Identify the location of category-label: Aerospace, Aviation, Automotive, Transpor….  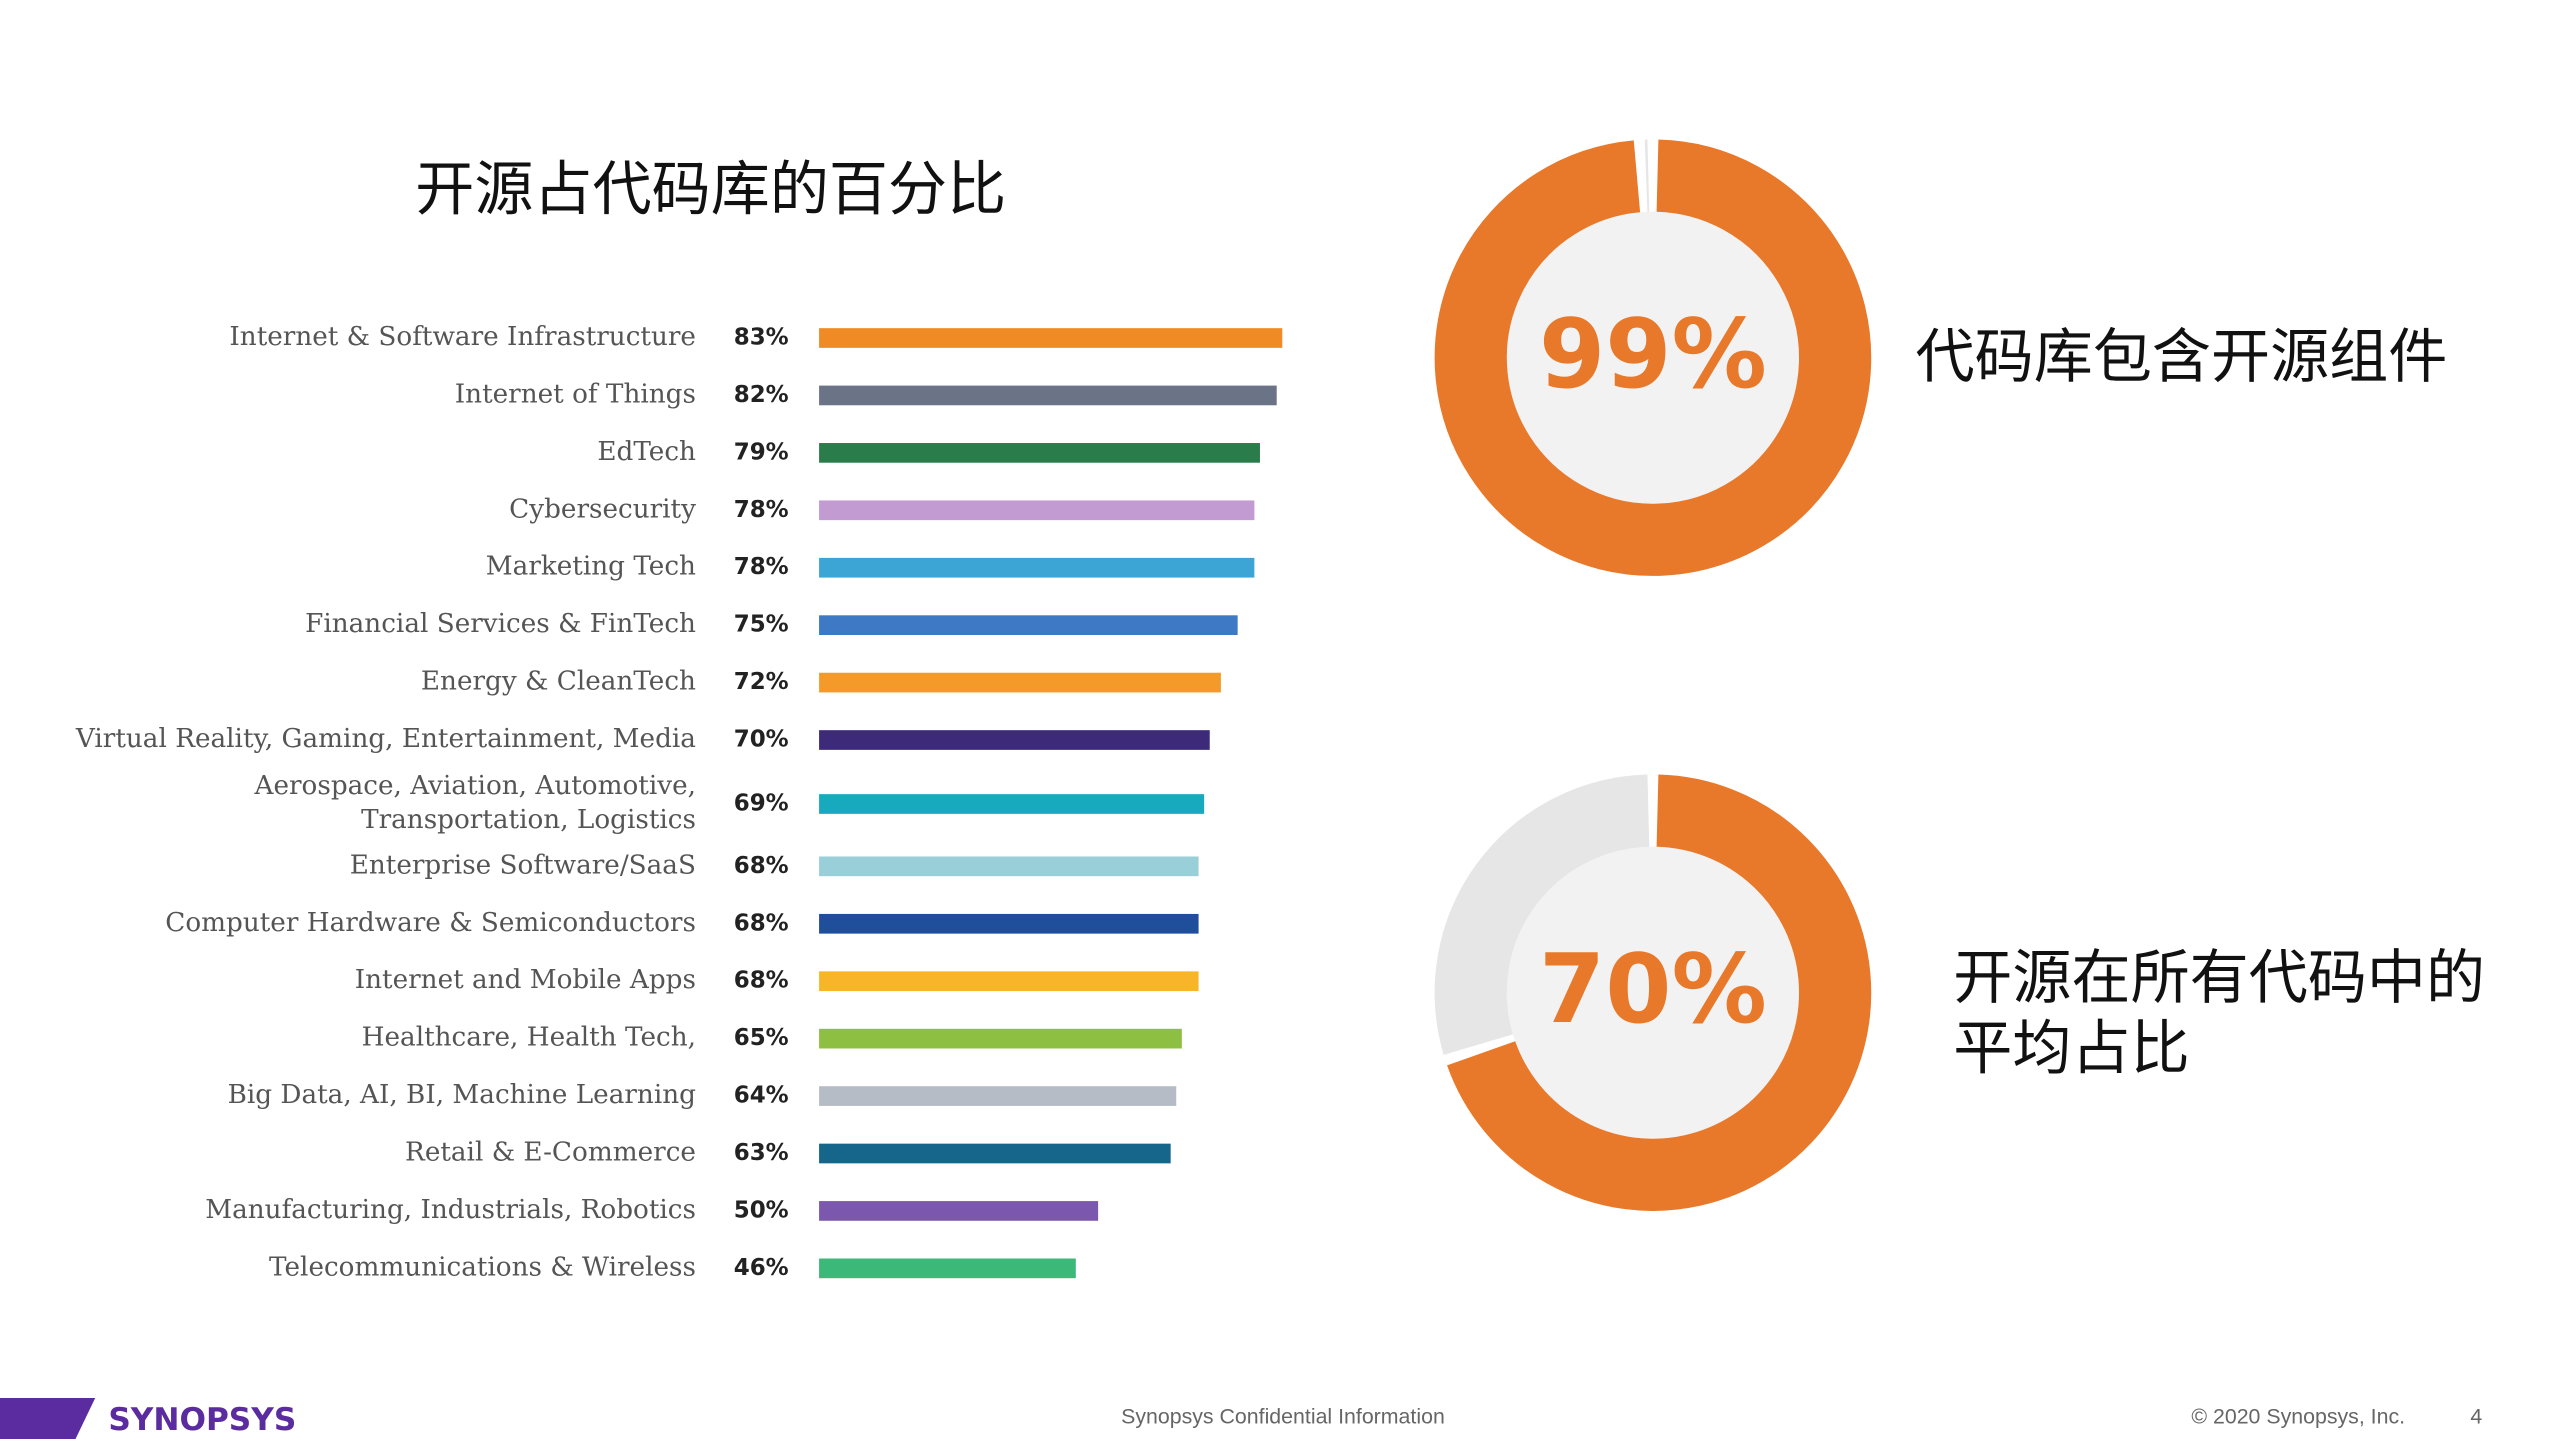
(475, 803).